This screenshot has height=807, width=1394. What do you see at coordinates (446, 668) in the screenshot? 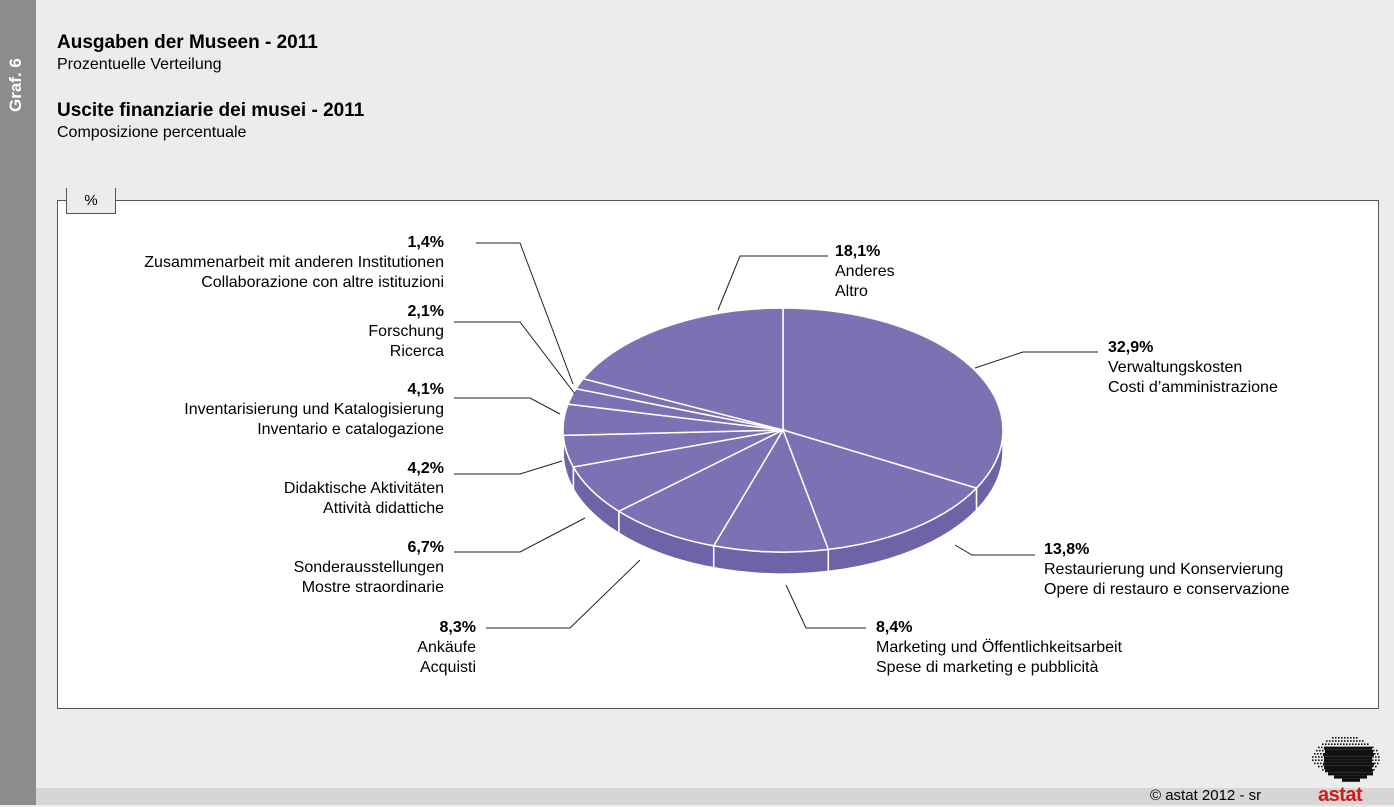
I see `slice-label-italian: Acquisti` at bounding box center [446, 668].